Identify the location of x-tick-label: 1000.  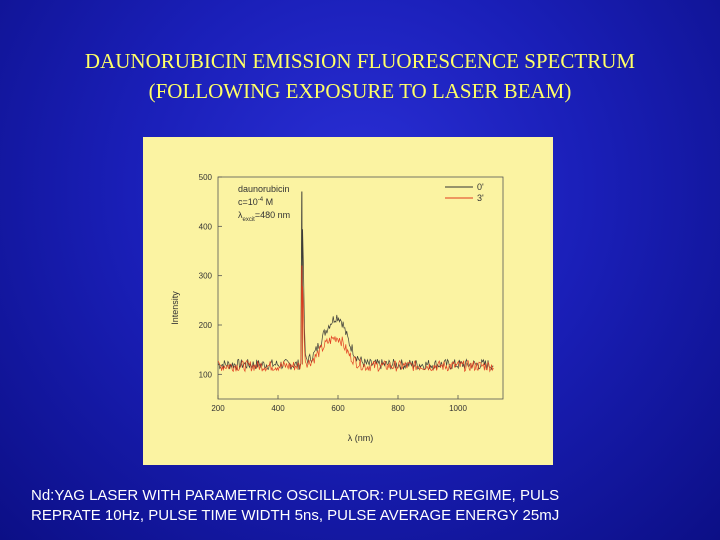
(458, 408).